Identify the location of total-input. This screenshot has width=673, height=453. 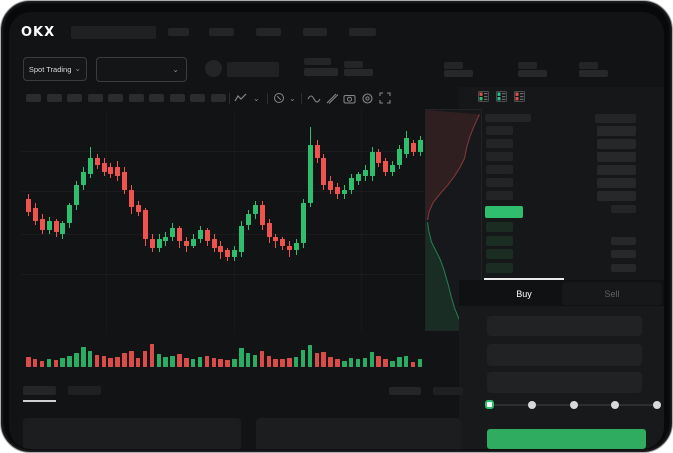
(564, 382).